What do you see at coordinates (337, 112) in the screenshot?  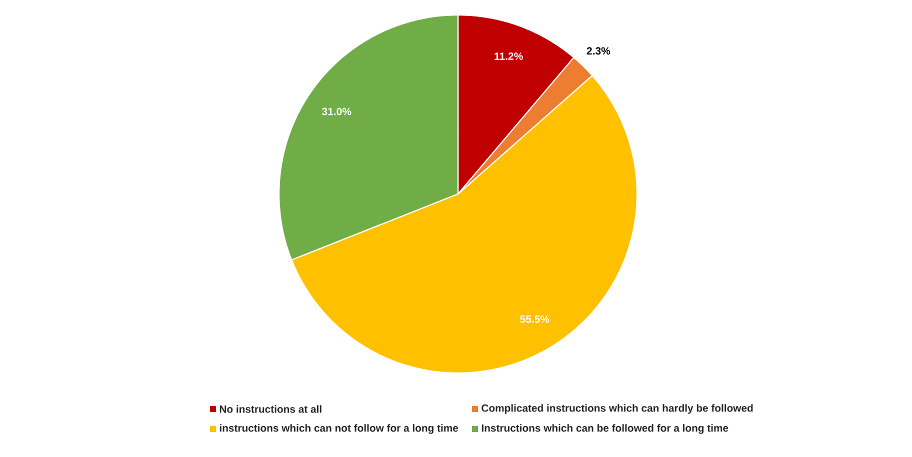 I see `data-label: 31.0%` at bounding box center [337, 112].